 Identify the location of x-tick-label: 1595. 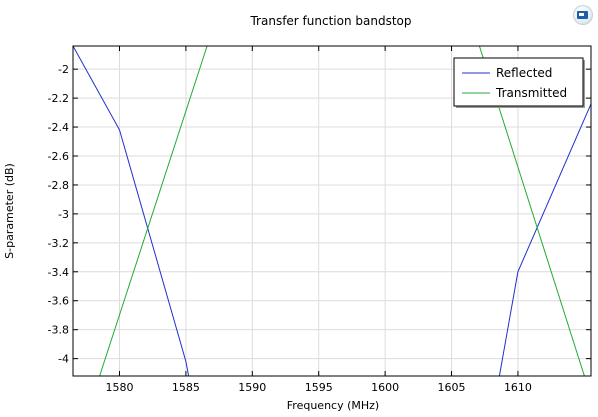
(319, 387).